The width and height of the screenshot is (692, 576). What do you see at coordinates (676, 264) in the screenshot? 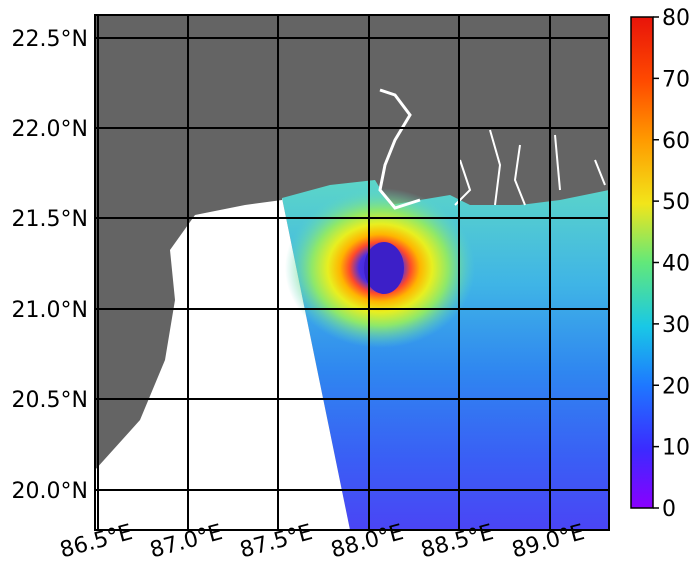
I see `colorbar-tick-label: 40` at bounding box center [676, 264].